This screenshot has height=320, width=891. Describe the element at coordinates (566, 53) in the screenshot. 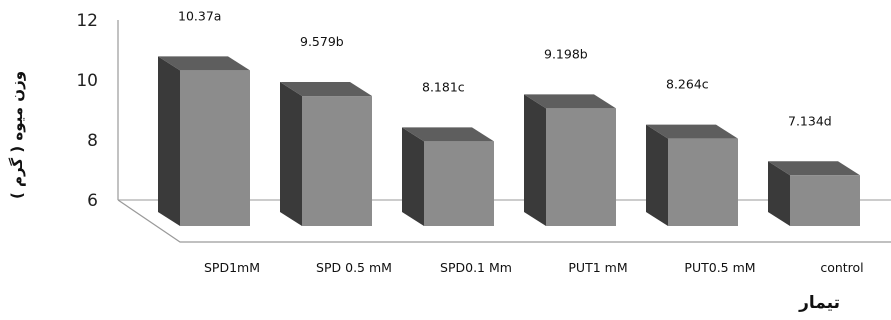

I see `data-label: 9.198b` at that location.